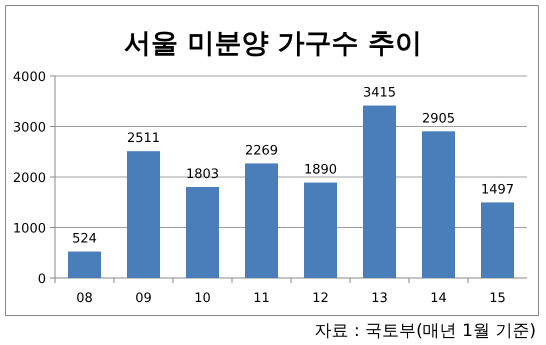  What do you see at coordinates (143, 138) in the screenshot?
I see `data-label: 2511` at bounding box center [143, 138].